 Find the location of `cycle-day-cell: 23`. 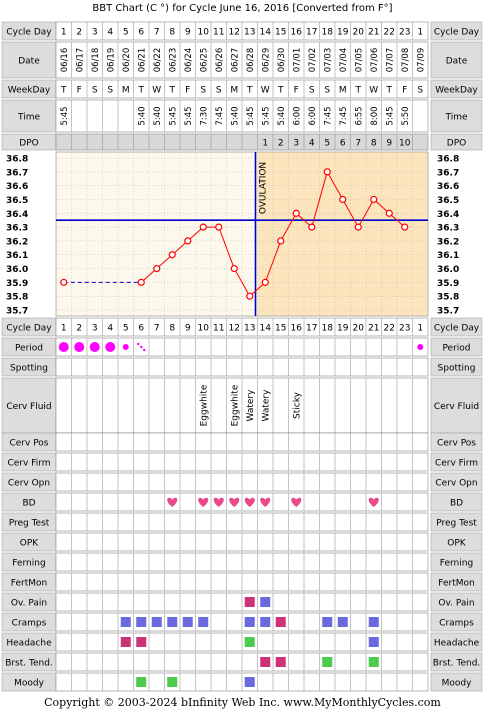

cycle-day-cell: 23 is located at coordinates (404, 33).